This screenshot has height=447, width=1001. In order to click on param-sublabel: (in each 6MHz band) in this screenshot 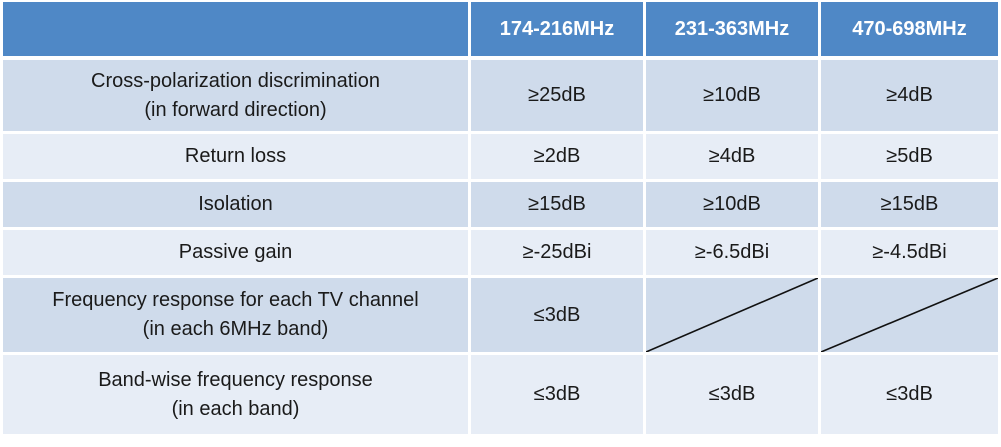, I will do `click(235, 329)`.